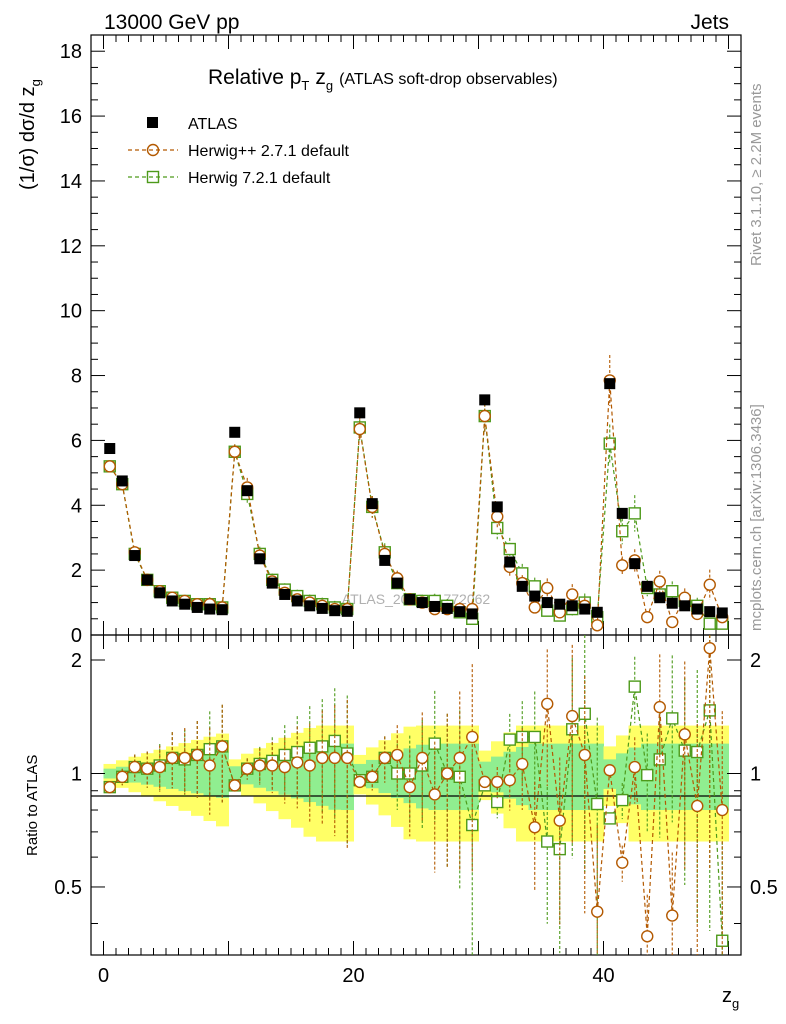  What do you see at coordinates (76, 441) in the screenshot?
I see `y-tick-label: 6` at bounding box center [76, 441].